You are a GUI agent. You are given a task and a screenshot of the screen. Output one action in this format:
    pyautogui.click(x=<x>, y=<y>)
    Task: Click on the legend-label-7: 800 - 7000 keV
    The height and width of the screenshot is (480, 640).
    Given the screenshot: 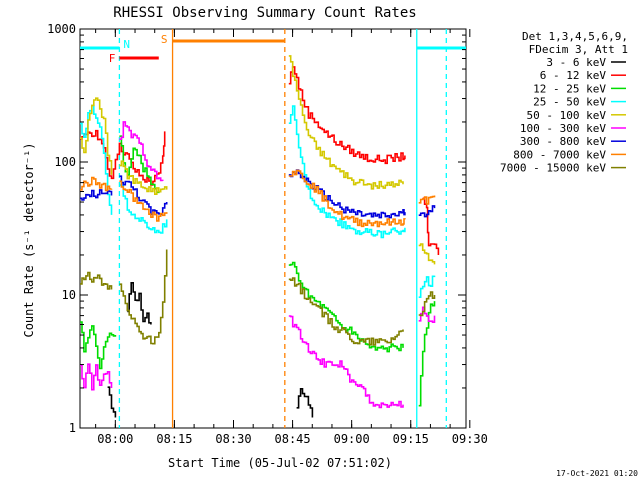 What is the action you would take?
    pyautogui.click(x=559, y=154)
    